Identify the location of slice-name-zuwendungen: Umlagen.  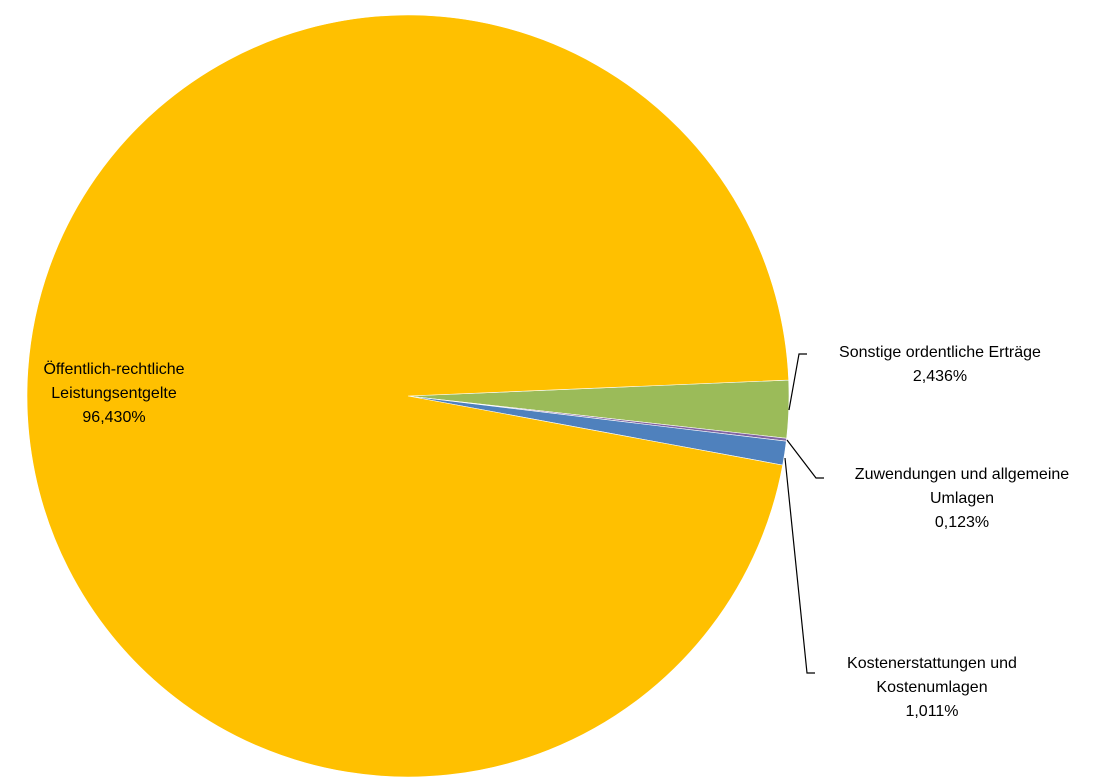
(962, 498).